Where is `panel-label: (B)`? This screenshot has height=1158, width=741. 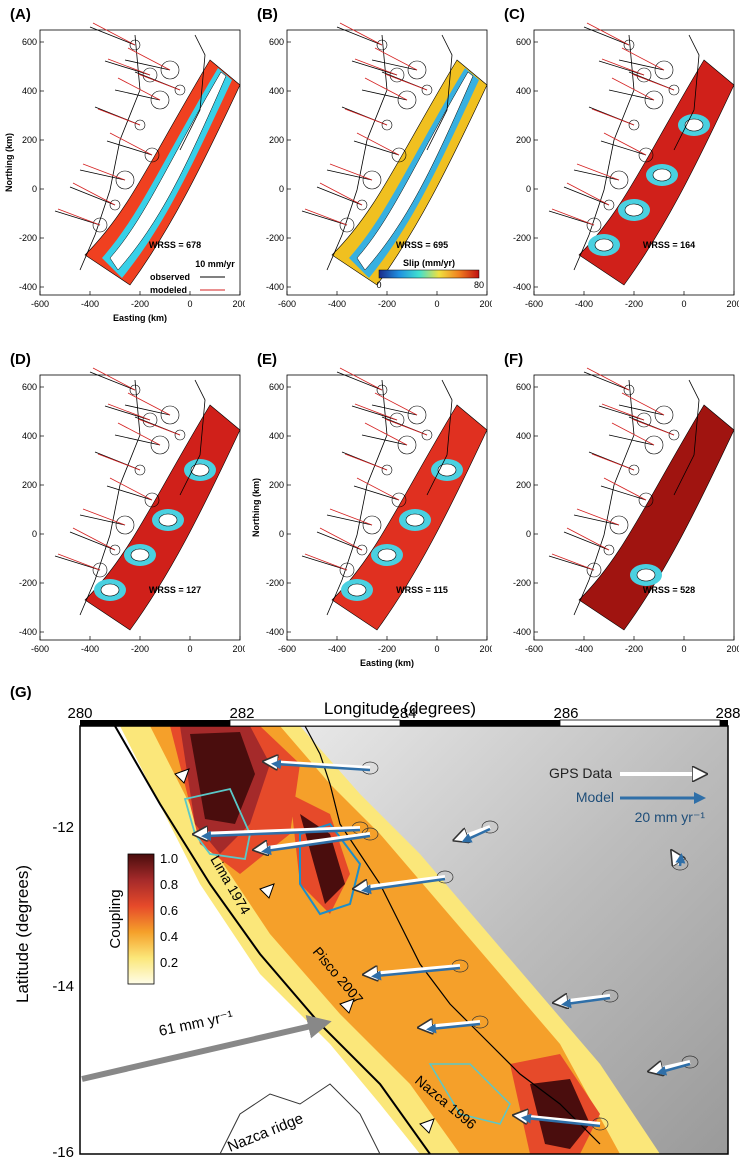
panel-label: (B) is located at coordinates (267, 14).